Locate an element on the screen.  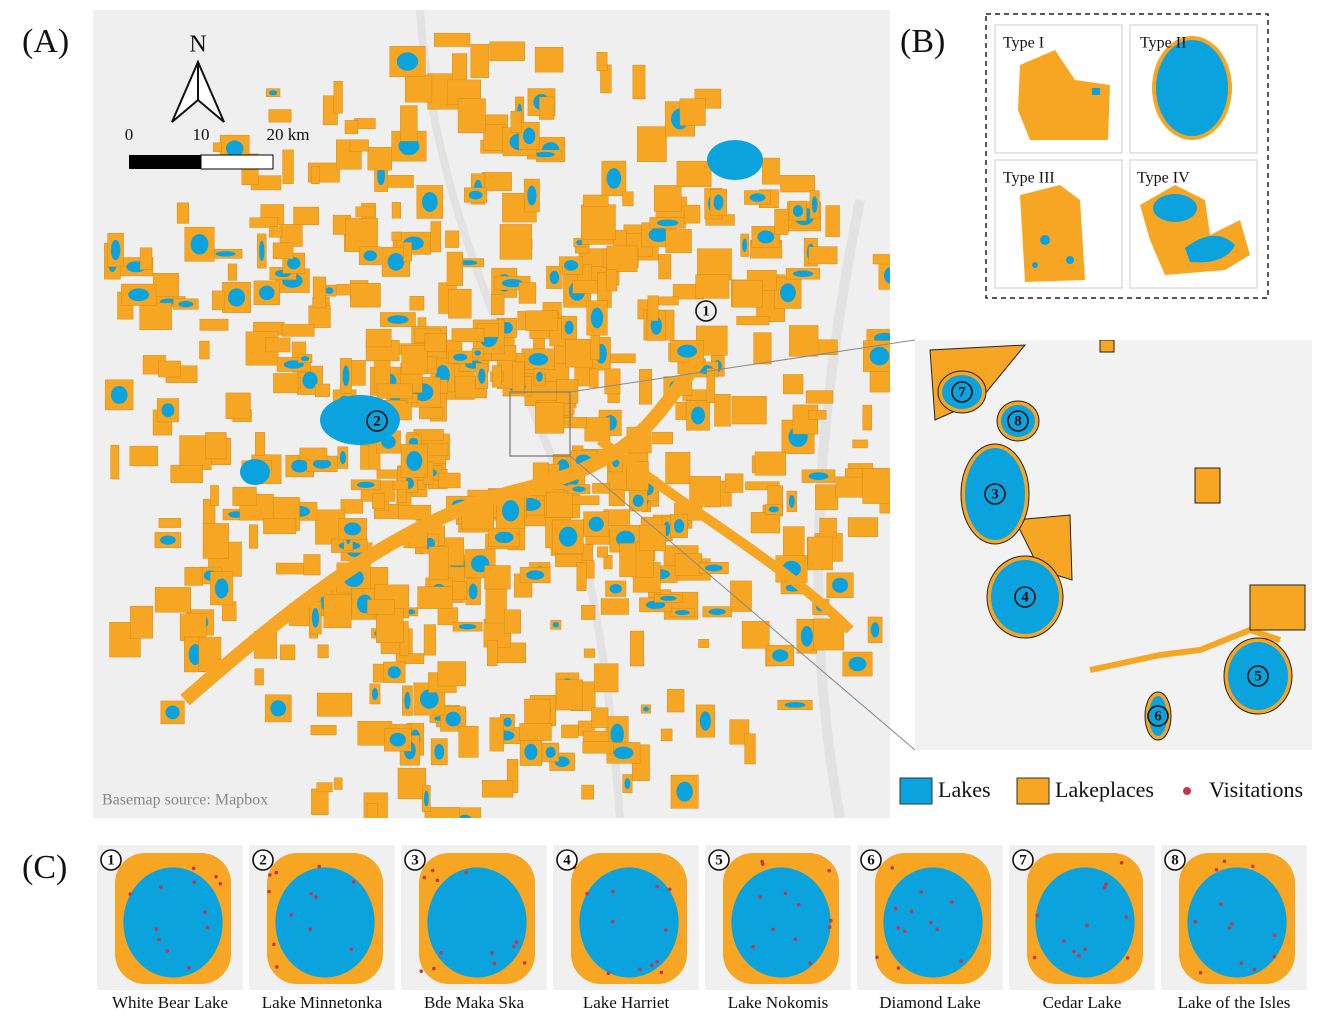
lake-name: Lake Minnetonka is located at coordinates (322, 1002).